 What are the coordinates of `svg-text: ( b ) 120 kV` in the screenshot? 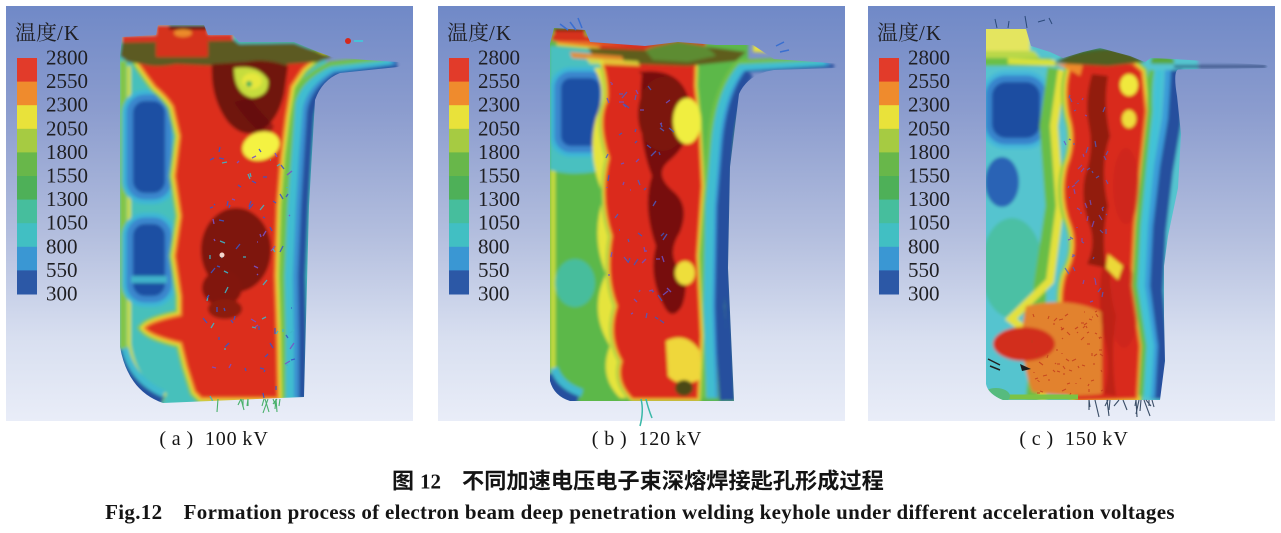 It's located at (647, 439).